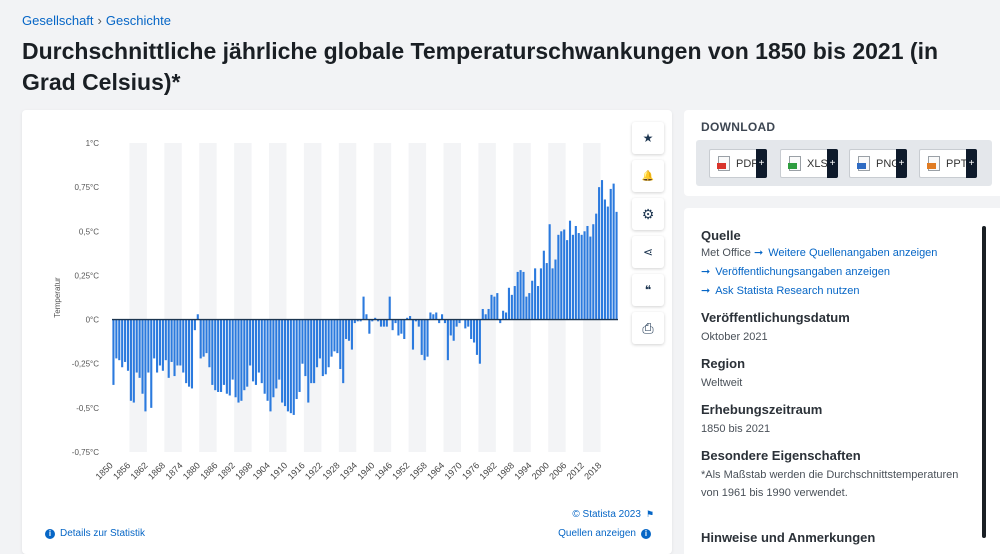 The height and width of the screenshot is (554, 1000). Describe the element at coordinates (87, 408) in the screenshot. I see `y-tick-label: -0,5°C` at that location.